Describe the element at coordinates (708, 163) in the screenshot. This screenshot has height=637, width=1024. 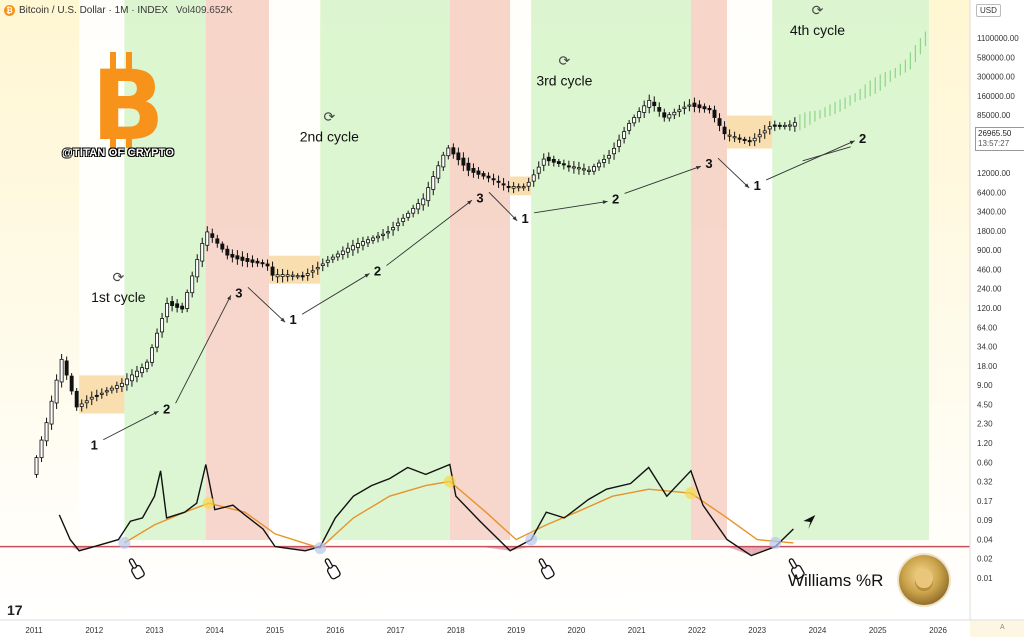
I see `phase-label-9: 3` at that location.